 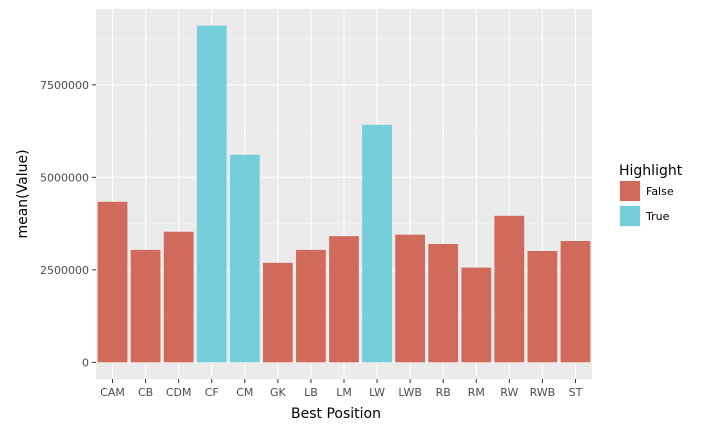 I want to click on bar-lw, so click(x=377, y=243).